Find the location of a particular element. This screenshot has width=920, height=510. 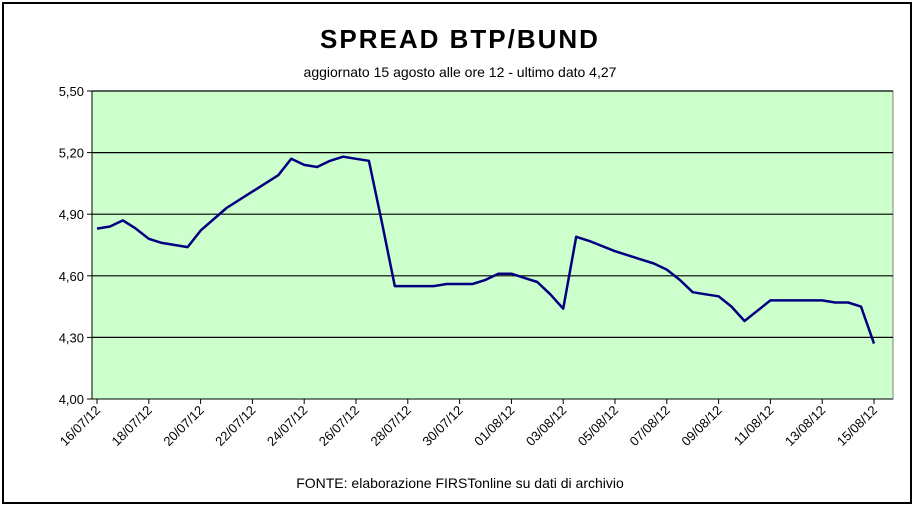

y-tick-label: 4,90 is located at coordinates (71, 214).